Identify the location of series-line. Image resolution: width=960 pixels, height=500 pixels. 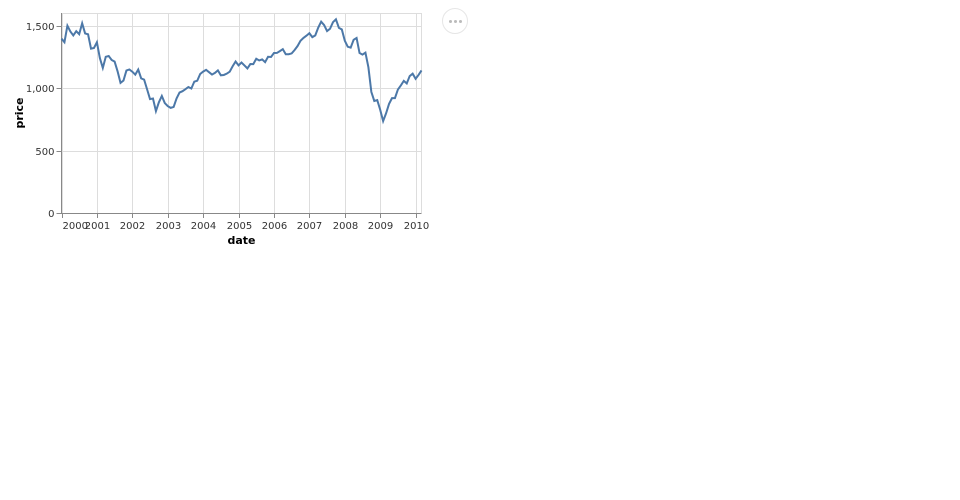
(241, 71).